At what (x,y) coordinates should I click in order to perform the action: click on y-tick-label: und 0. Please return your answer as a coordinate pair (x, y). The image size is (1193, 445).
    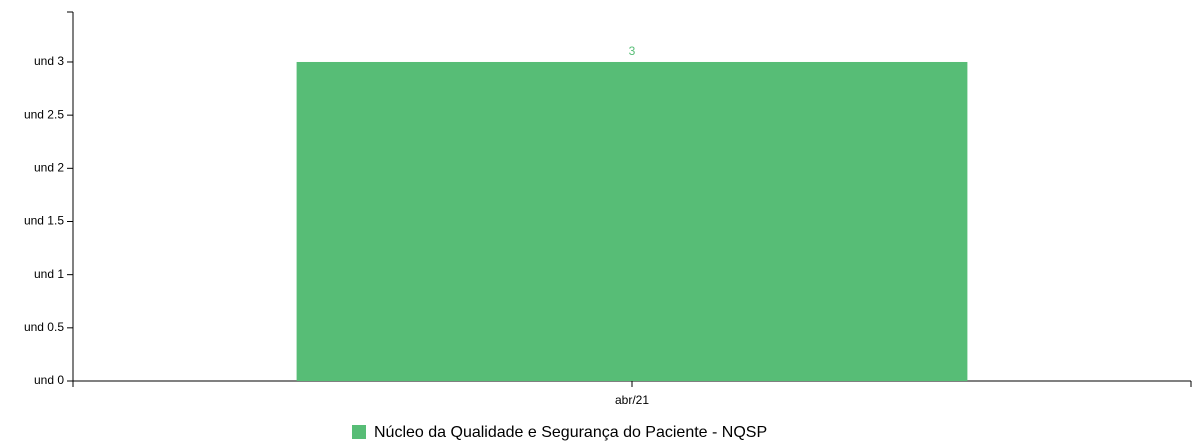
    Looking at the image, I should click on (49, 380).